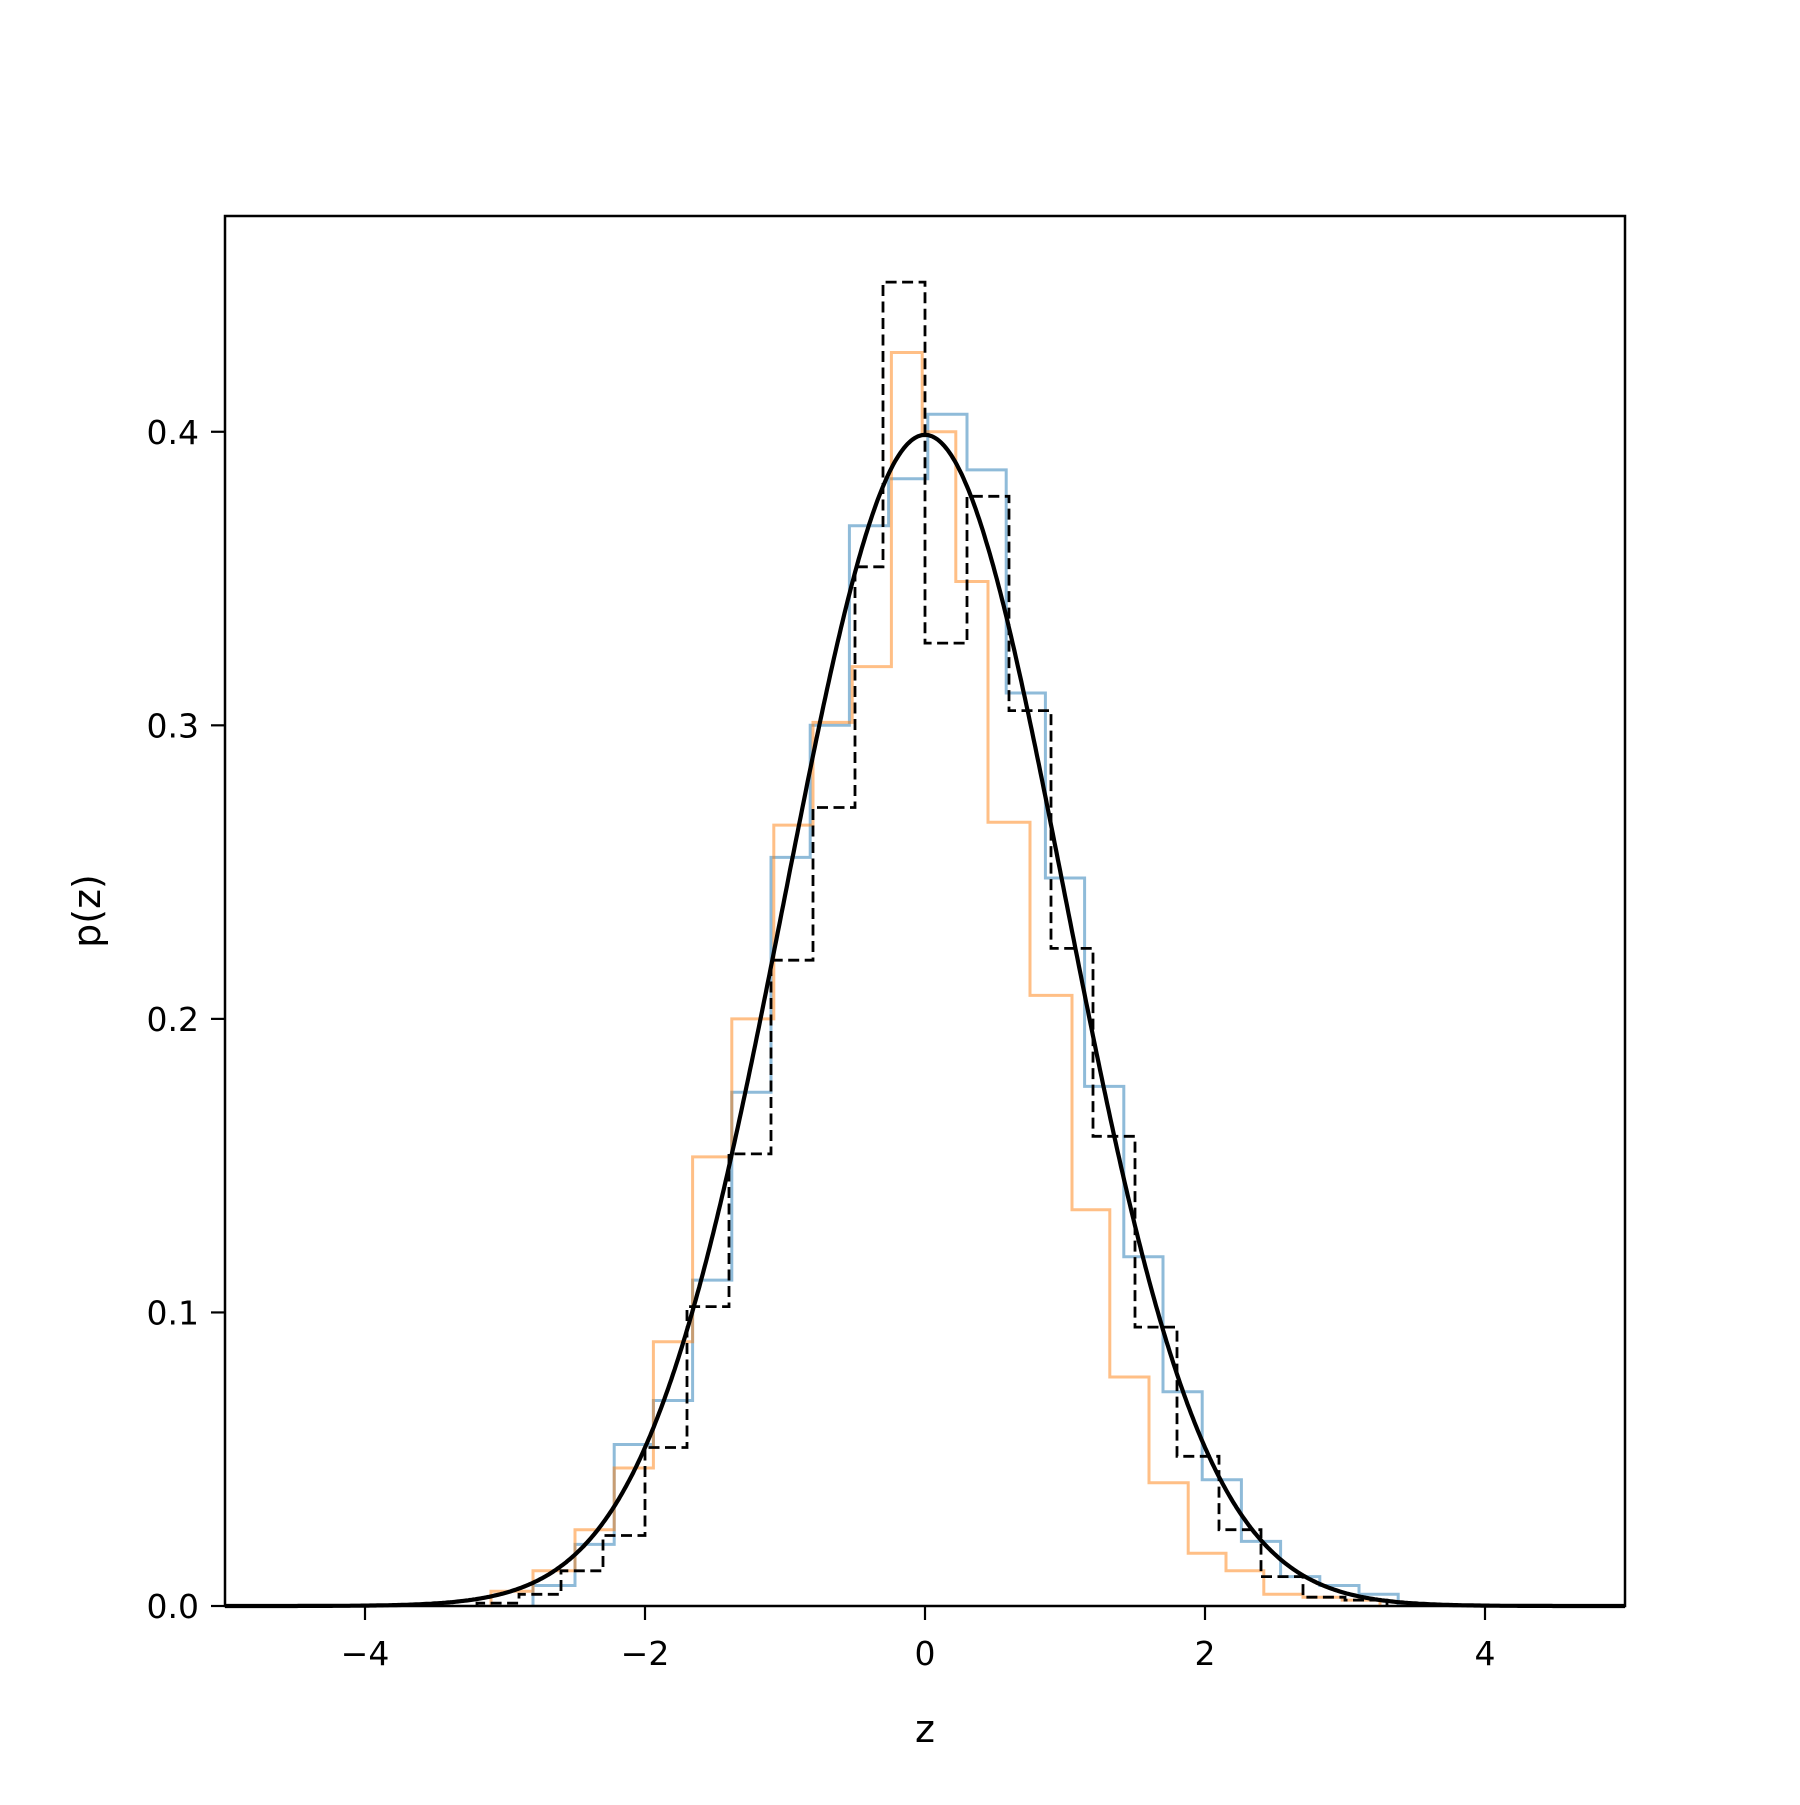 The height and width of the screenshot is (1805, 1800). I want to click on x-tick-label: −4, so click(365, 1653).